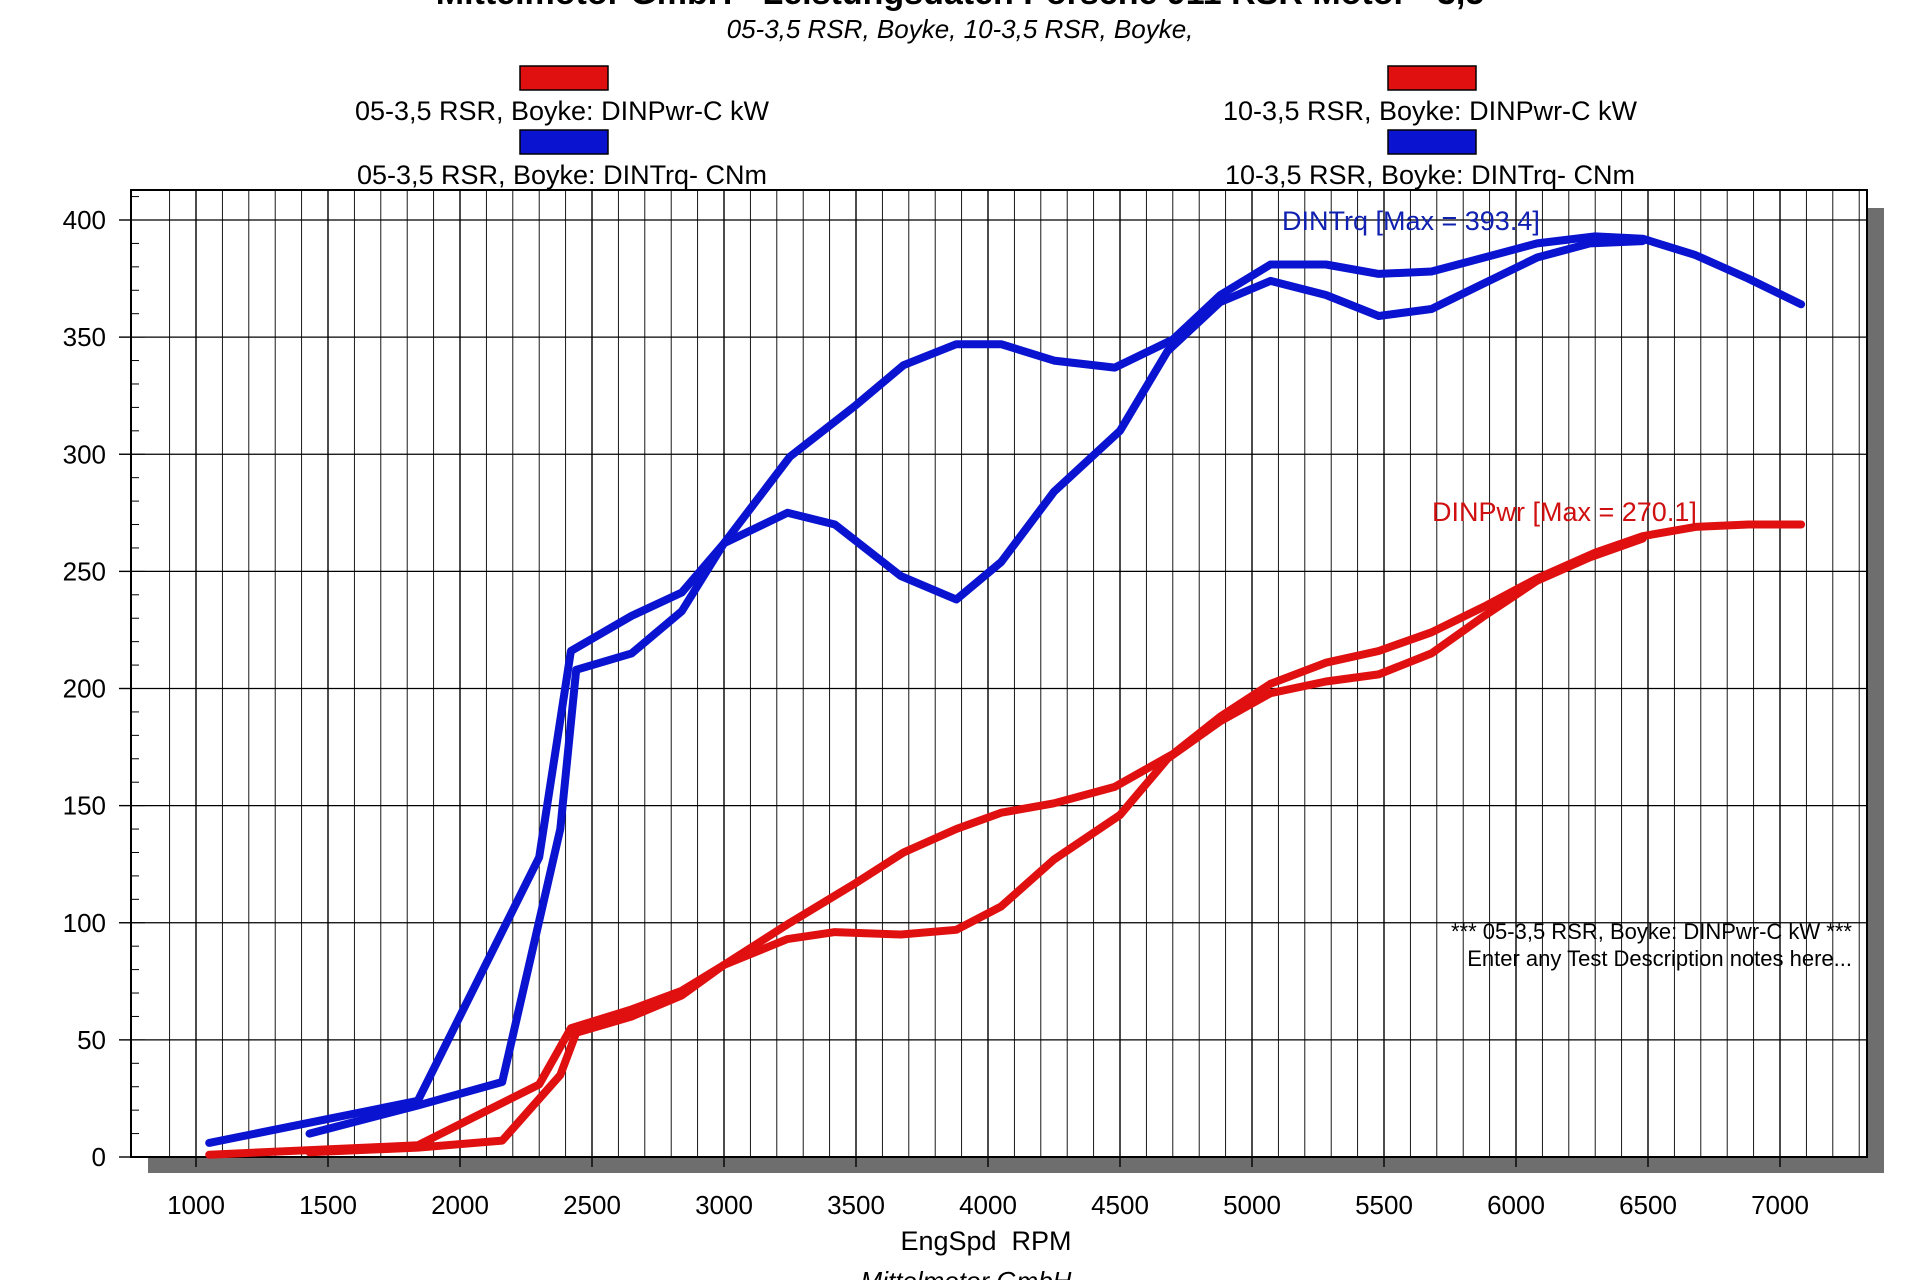 The image size is (1920, 1280). I want to click on x-tick-label: 5500, so click(1384, 1205).